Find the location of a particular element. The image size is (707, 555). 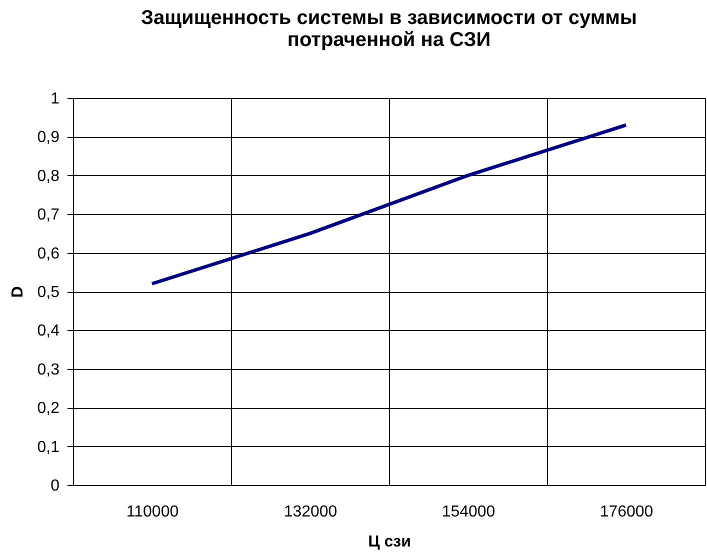

y-tick-label: 0,7 is located at coordinates (48, 215).